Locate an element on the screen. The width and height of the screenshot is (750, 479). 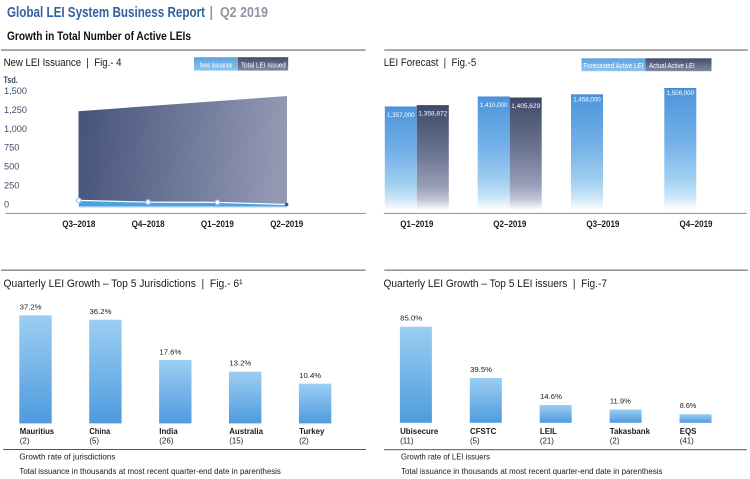
svg-text: (21) is located at coordinates (547, 441).